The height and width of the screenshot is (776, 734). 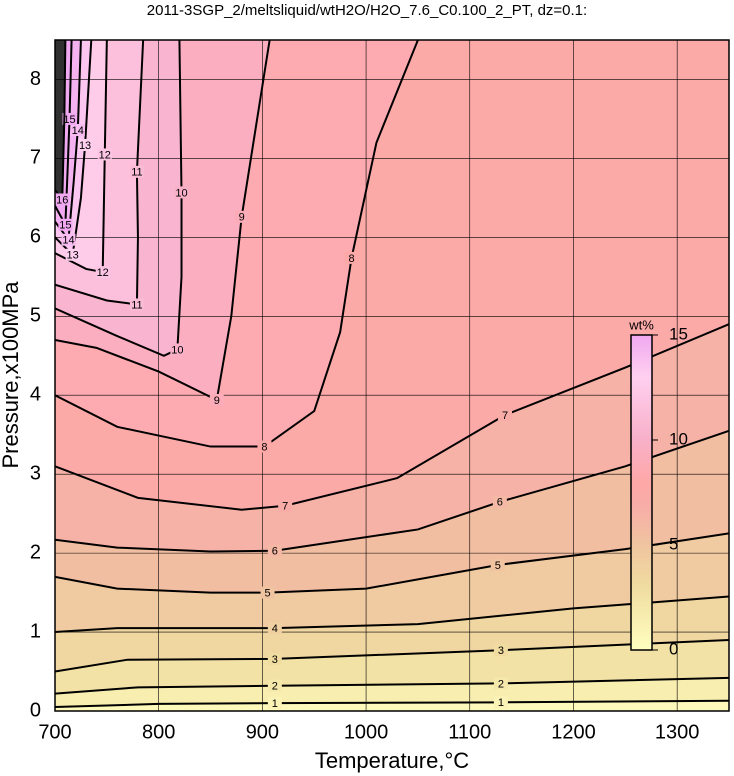 What do you see at coordinates (678, 333) in the screenshot?
I see `colorbar-tick-label: 15` at bounding box center [678, 333].